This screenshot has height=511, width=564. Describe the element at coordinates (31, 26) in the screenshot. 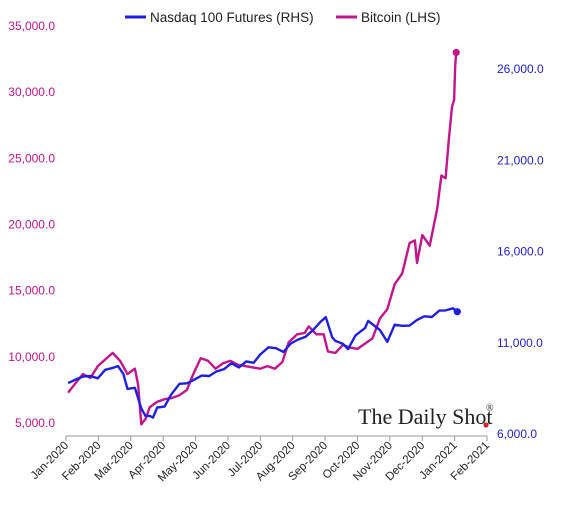

I see `left-tick-label: 35,000.0` at that location.